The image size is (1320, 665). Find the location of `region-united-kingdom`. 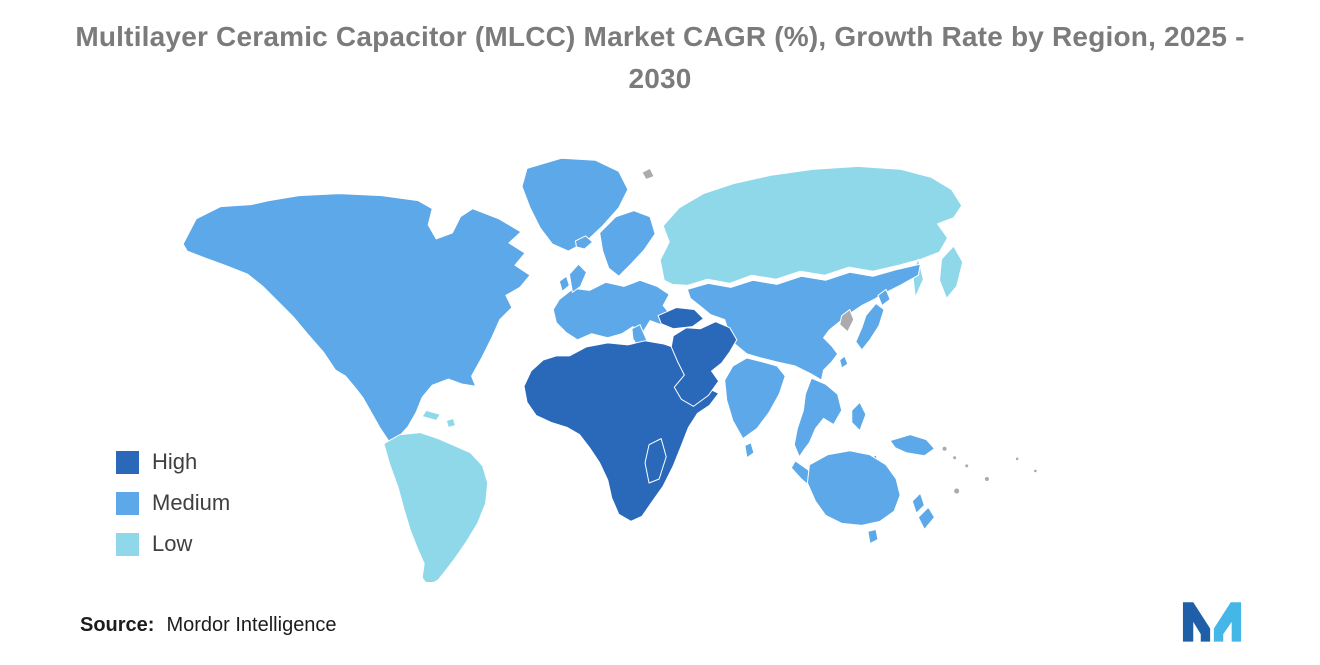

region-united-kingdom is located at coordinates (578, 278).